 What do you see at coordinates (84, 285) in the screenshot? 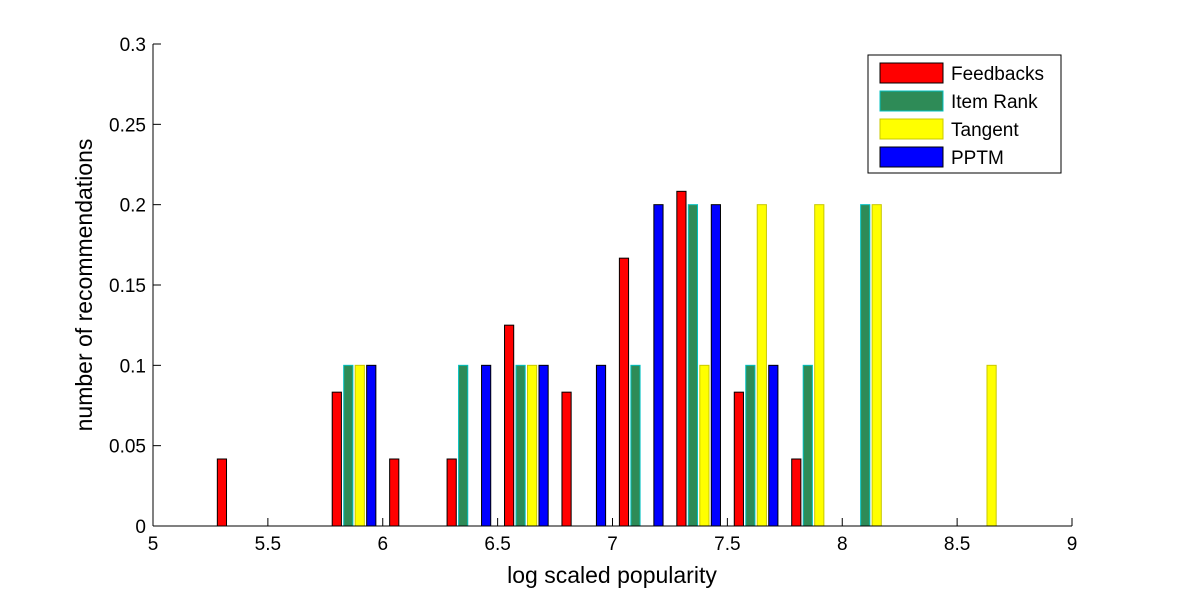
I see `y-axis-label: number of recommendations` at bounding box center [84, 285].